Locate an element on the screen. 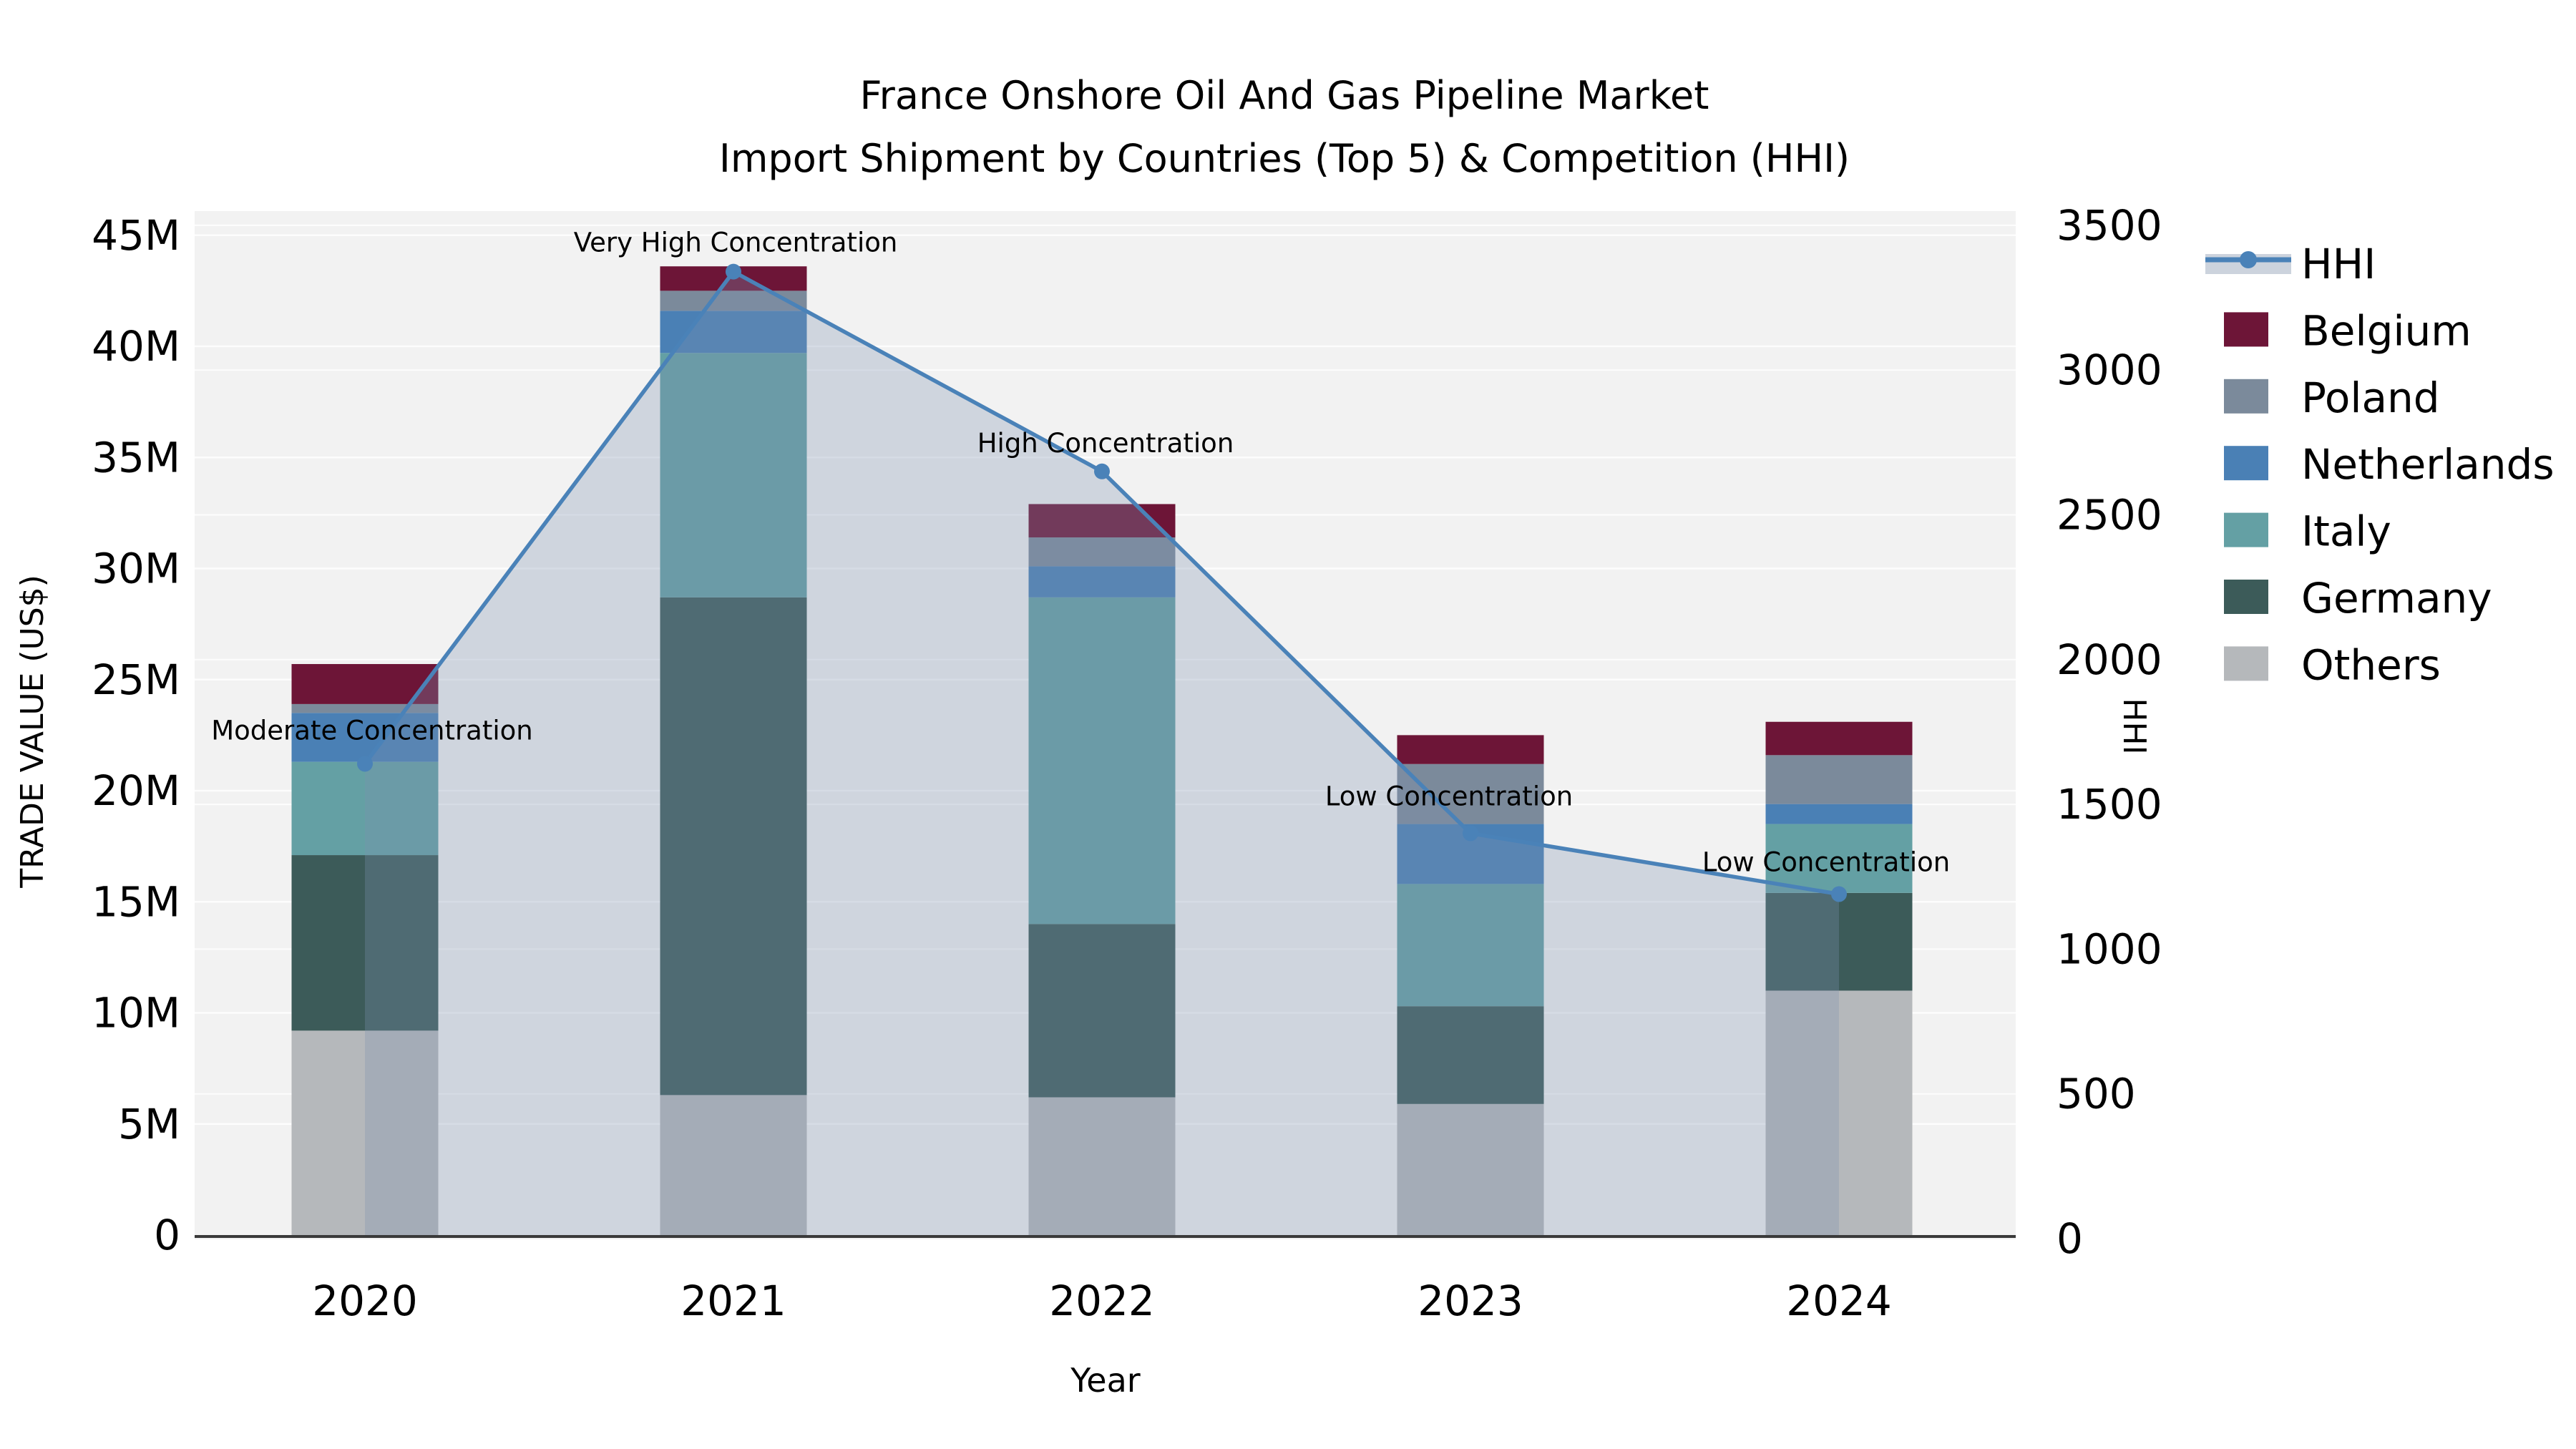 The height and width of the screenshot is (1449, 2576). legend-label-germany: Germany is located at coordinates (2396, 598).